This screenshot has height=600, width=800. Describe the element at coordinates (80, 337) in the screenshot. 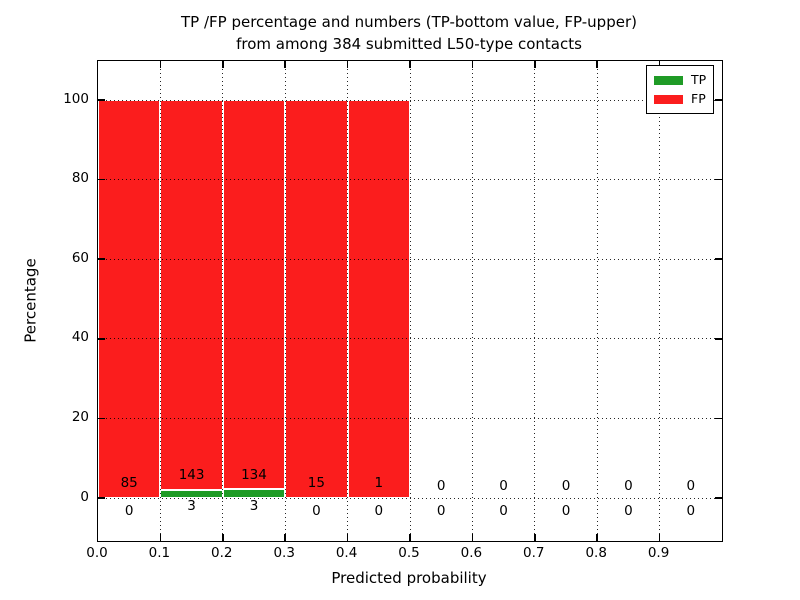

I see `y-tick-label: 40` at that location.